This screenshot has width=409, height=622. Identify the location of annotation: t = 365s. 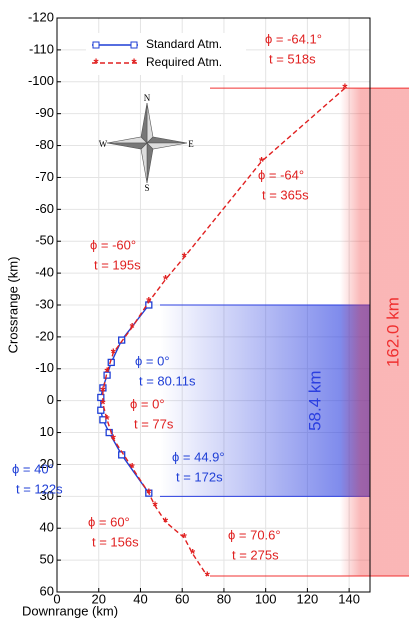
(285, 194).